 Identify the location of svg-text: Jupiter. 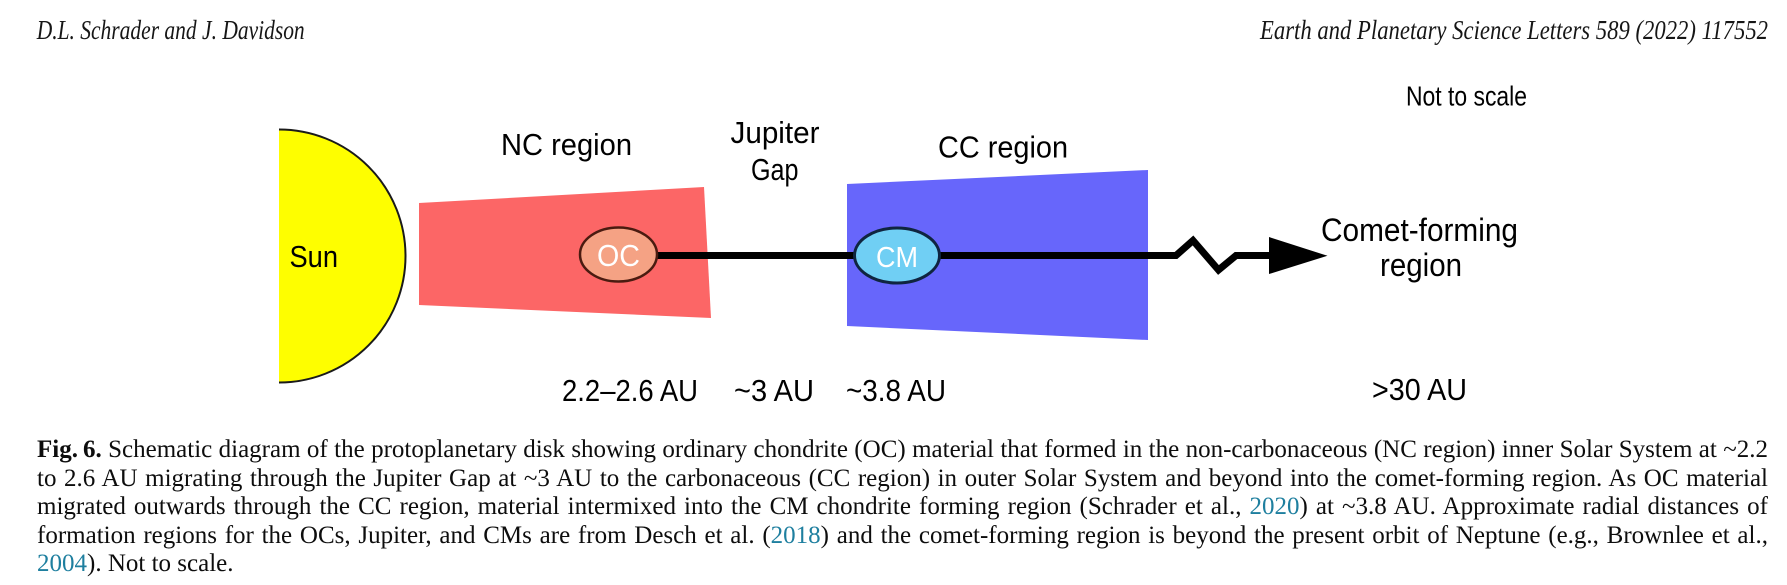
(775, 132).